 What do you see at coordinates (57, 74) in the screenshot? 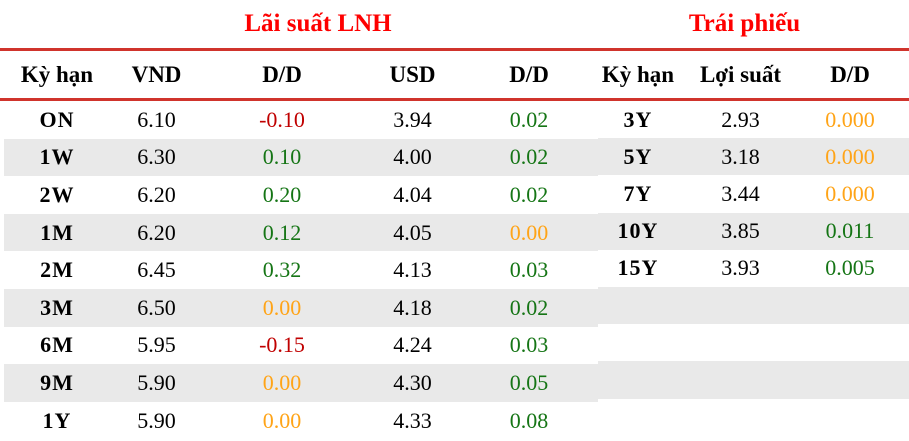
I see `header-tenor: Kỳ hạn` at bounding box center [57, 74].